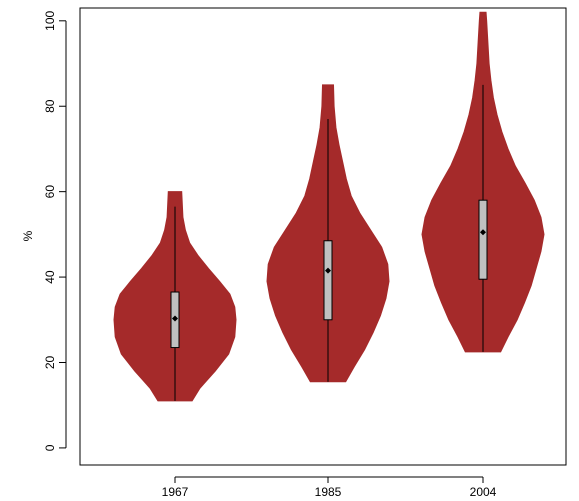  I want to click on median-1967, so click(175, 318).